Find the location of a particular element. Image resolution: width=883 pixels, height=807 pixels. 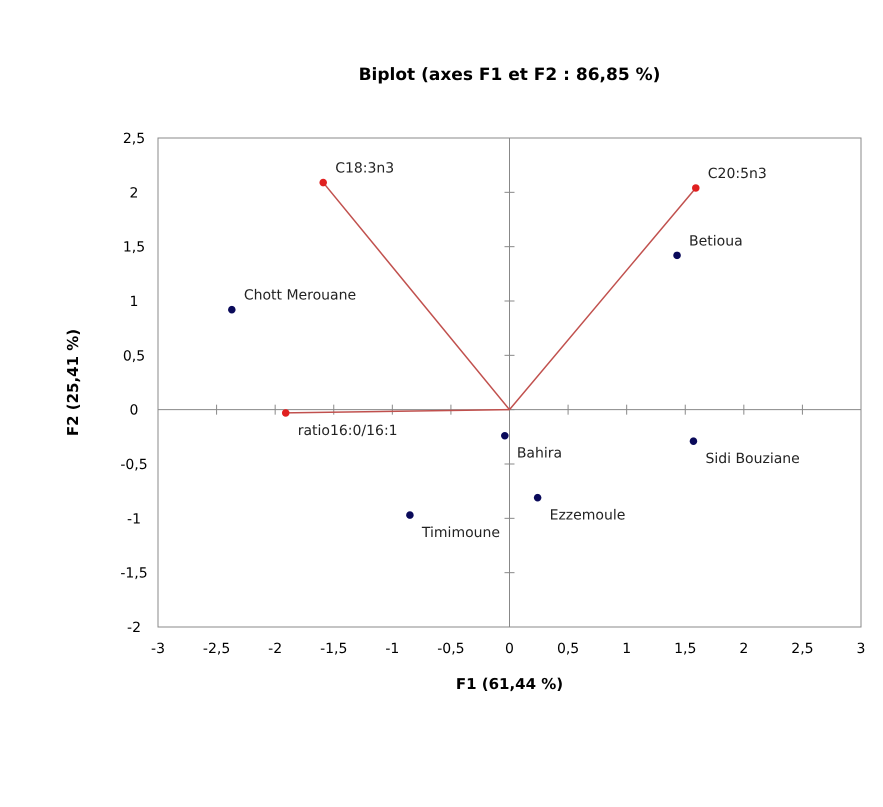

y-tick-label: -1 is located at coordinates (134, 519).